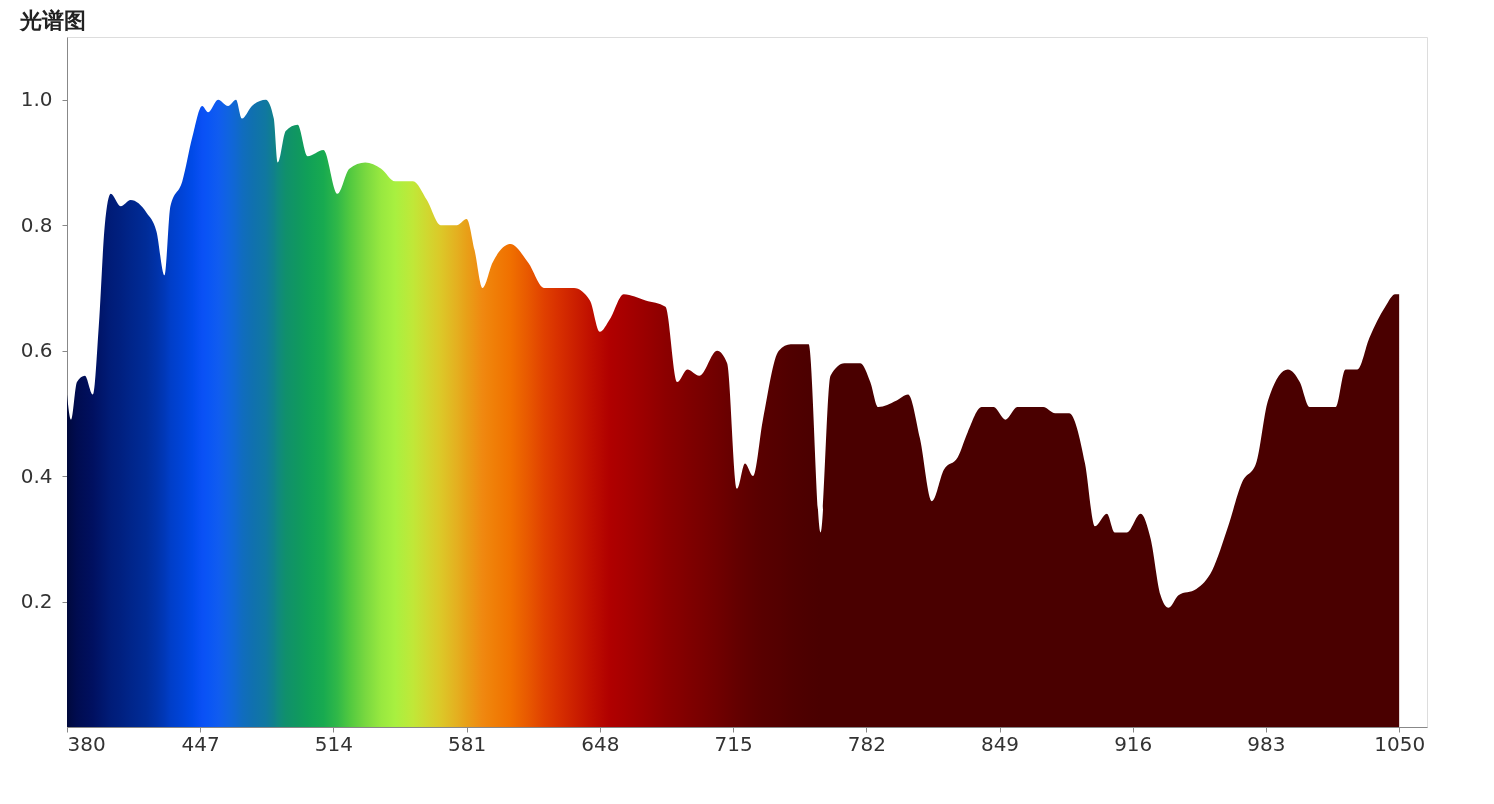  Describe the element at coordinates (36, 475) in the screenshot. I see `y-tick-label: 0.4` at that location.